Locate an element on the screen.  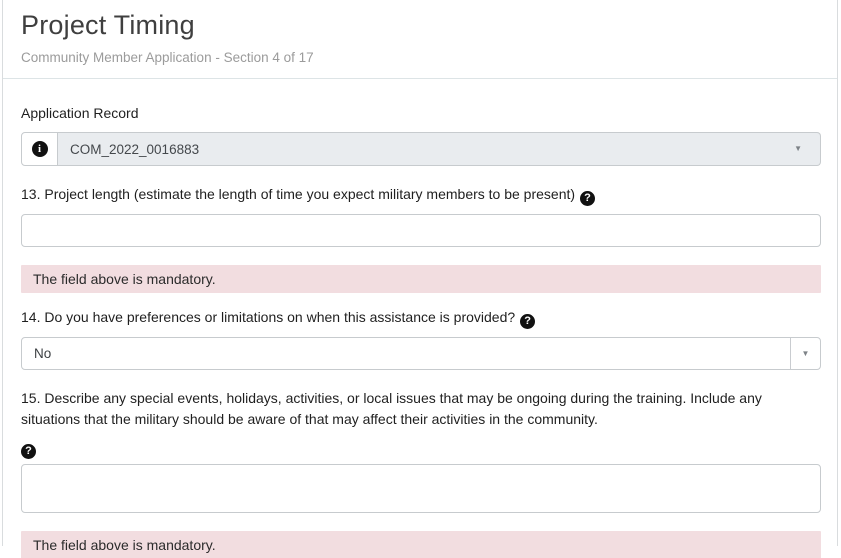
application-record-group: i COM_2022_0016883 ▼ is located at coordinates (421, 149).